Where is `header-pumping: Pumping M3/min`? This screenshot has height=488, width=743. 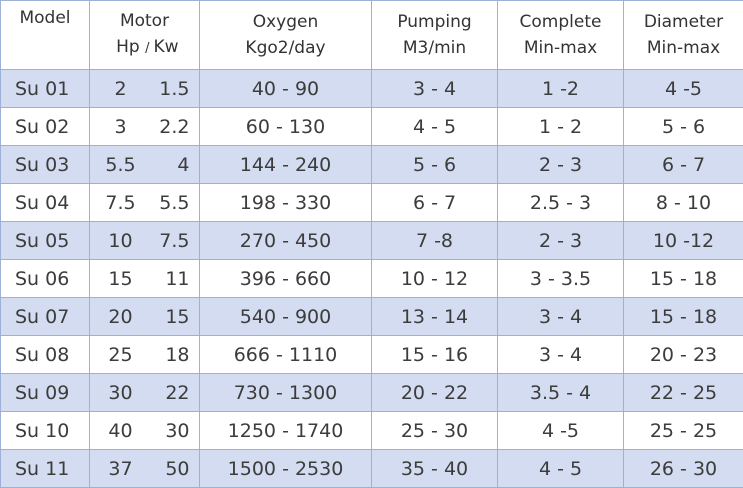
header-pumping: Pumping M3/min is located at coordinates (435, 35).